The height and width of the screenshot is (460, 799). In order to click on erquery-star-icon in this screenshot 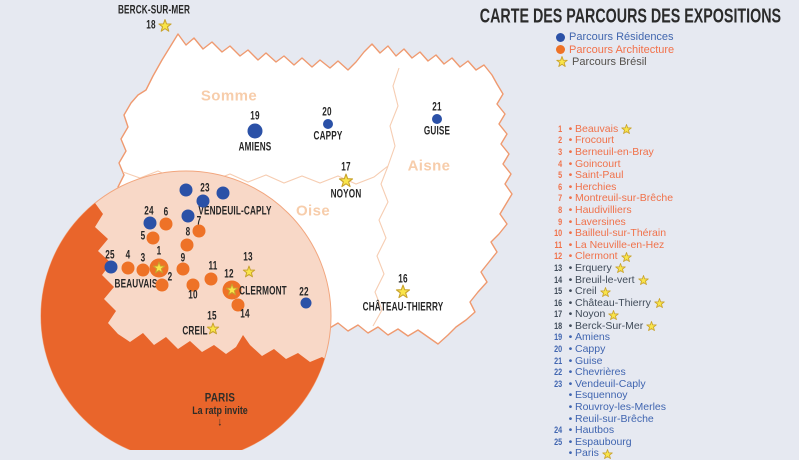, I will do `click(249, 272)`.